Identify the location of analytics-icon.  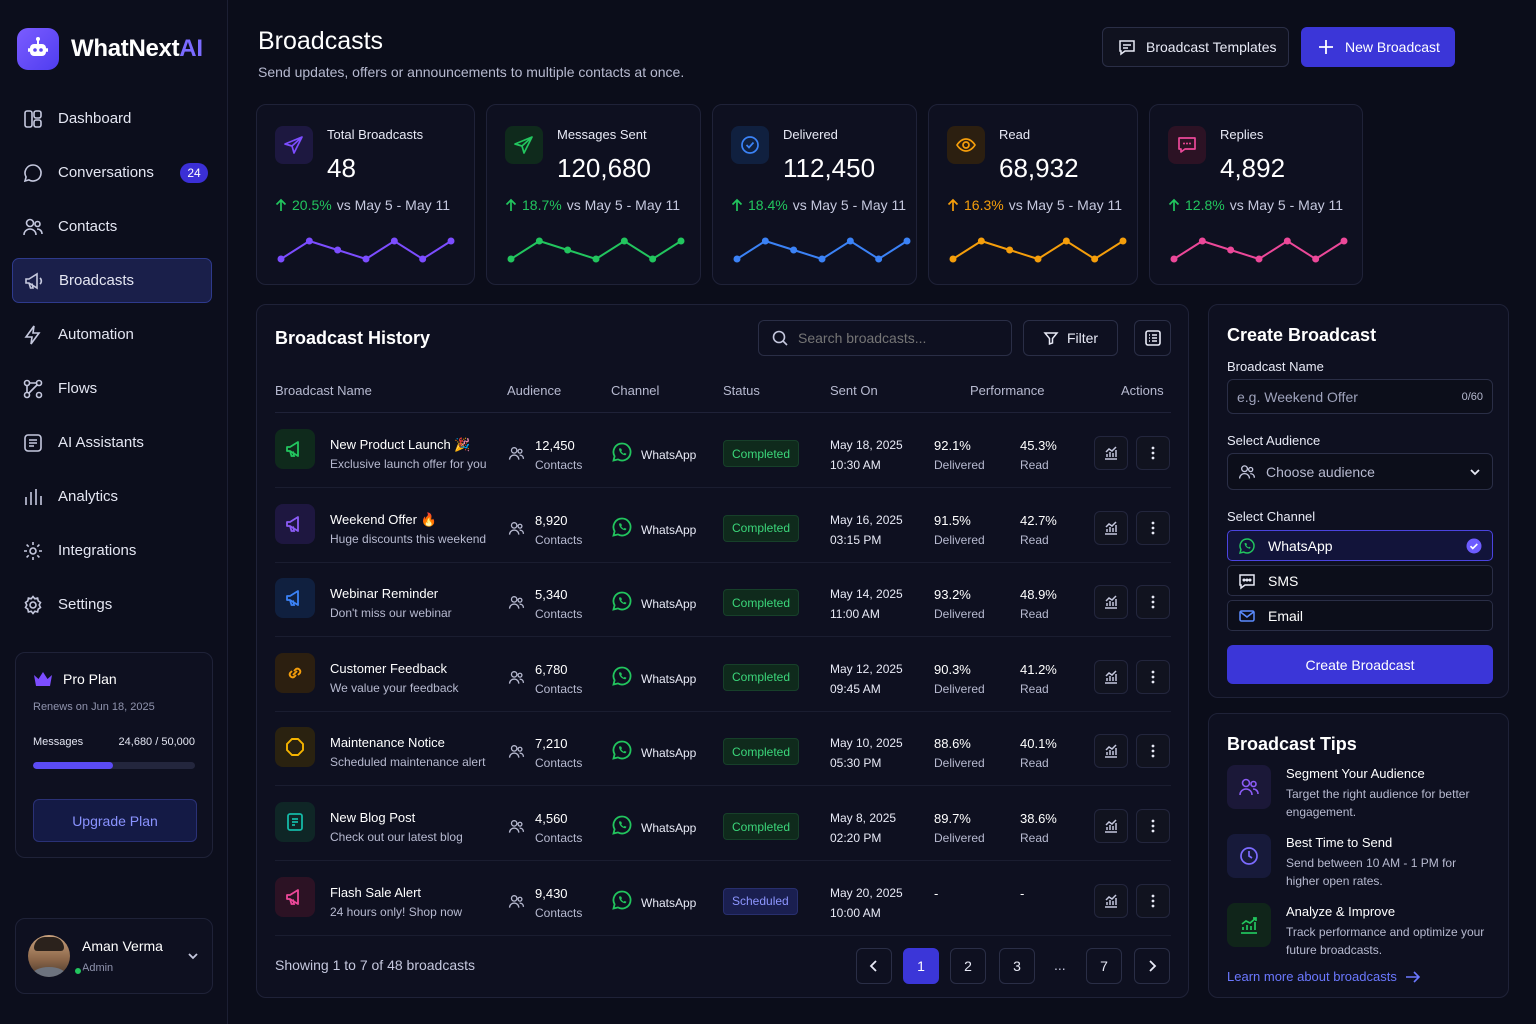
(1111, 602).